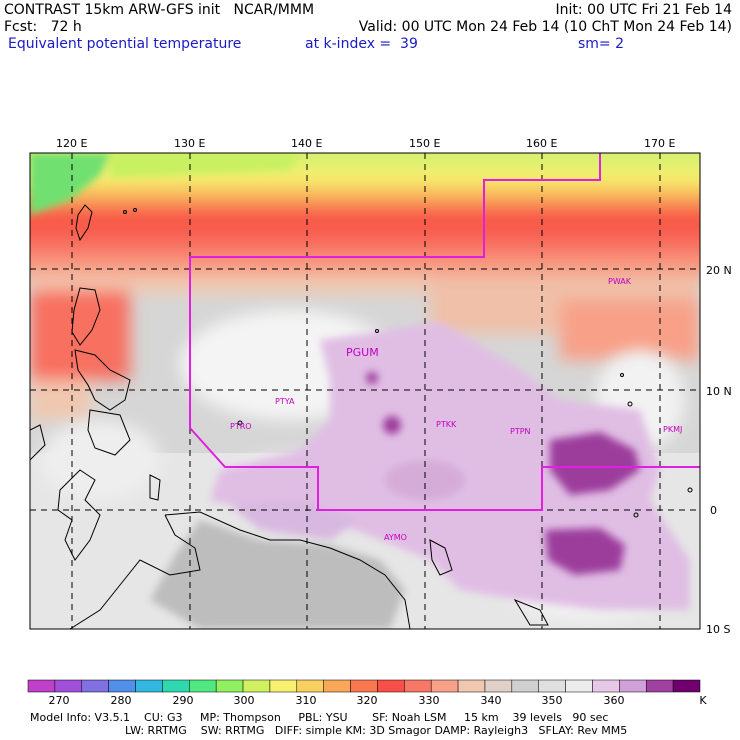 This screenshot has height=740, width=740. Describe the element at coordinates (159, 10) in the screenshot. I see `header-line1-left: CONTRAST 15km ARW-GFS init NCAR/MMM` at that location.